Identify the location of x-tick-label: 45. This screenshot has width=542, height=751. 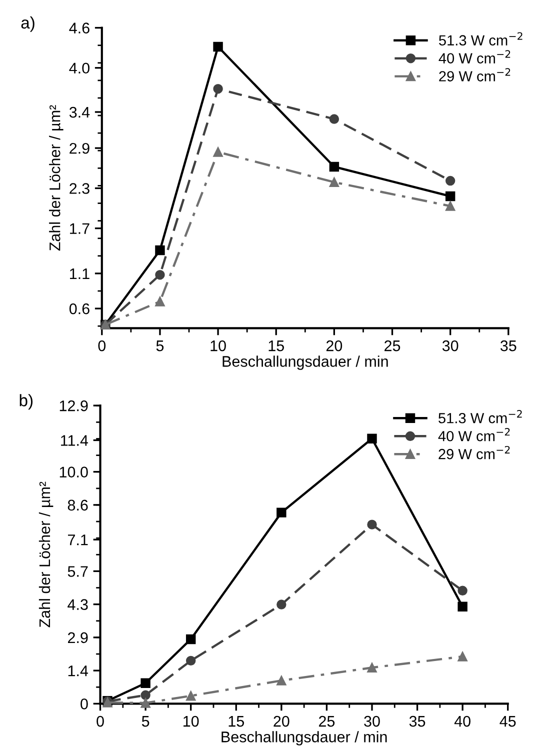
(508, 721).